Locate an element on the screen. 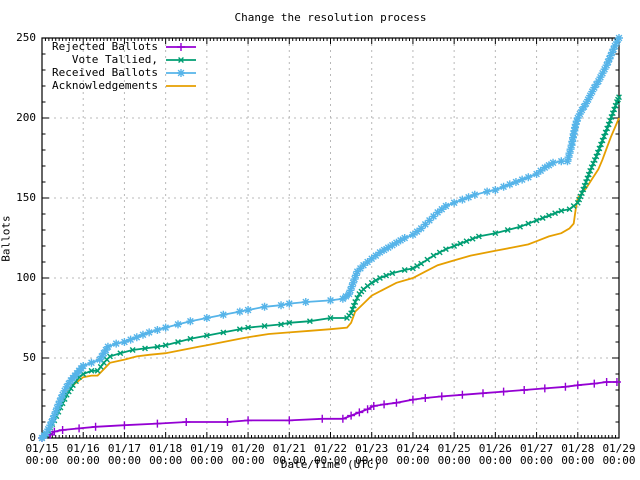 The image size is (640, 480). legend-entry: Acknowledgements is located at coordinates (122, 85).